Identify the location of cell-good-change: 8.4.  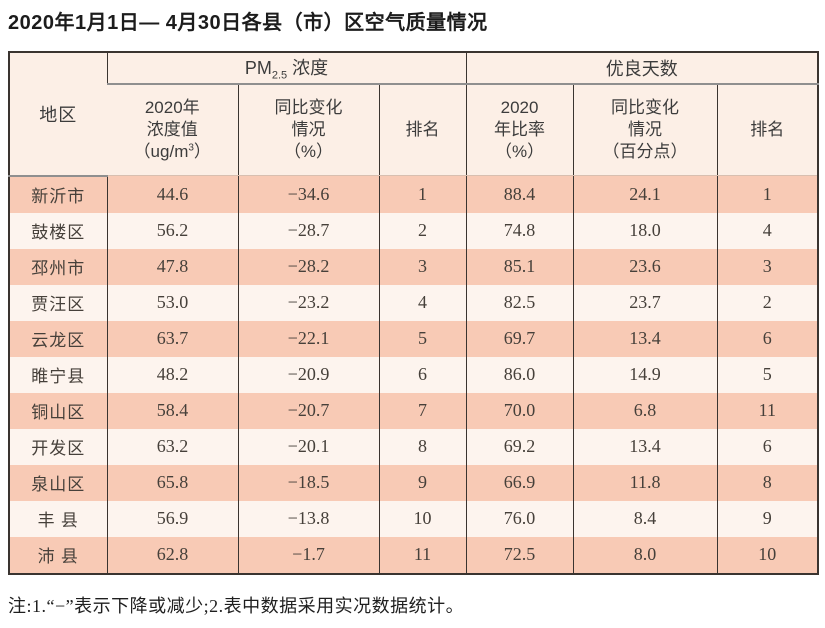
(645, 518).